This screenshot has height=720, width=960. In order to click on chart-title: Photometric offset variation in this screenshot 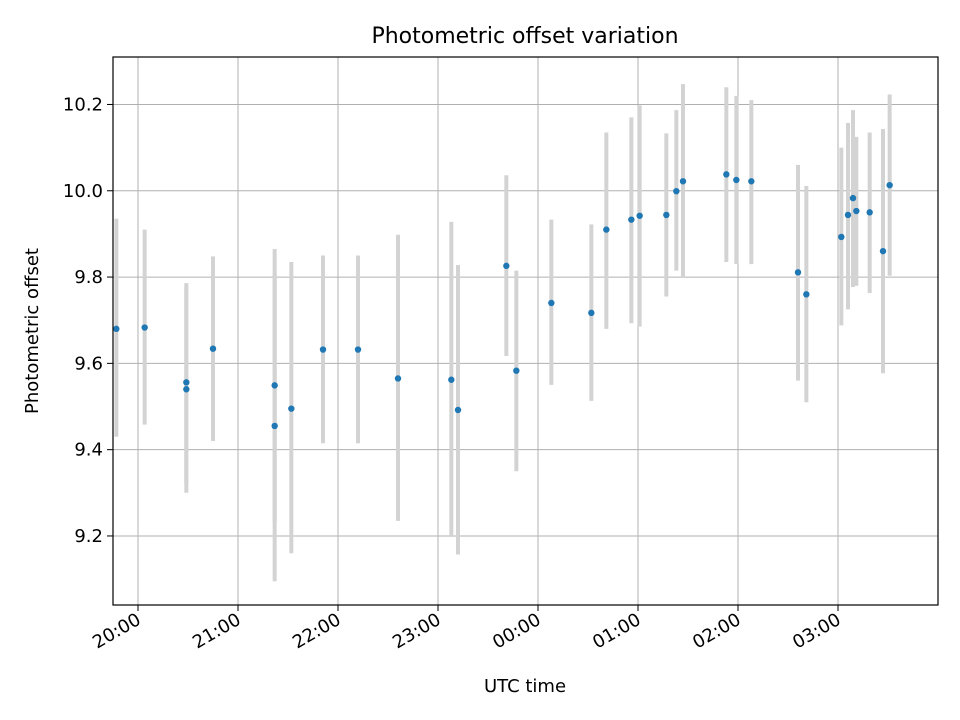, I will do `click(524, 36)`.